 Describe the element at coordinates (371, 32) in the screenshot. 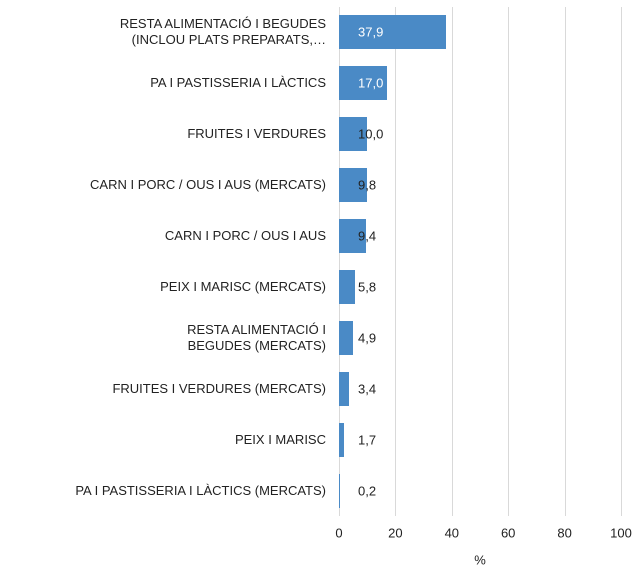

I see `value-label: 37,9` at that location.